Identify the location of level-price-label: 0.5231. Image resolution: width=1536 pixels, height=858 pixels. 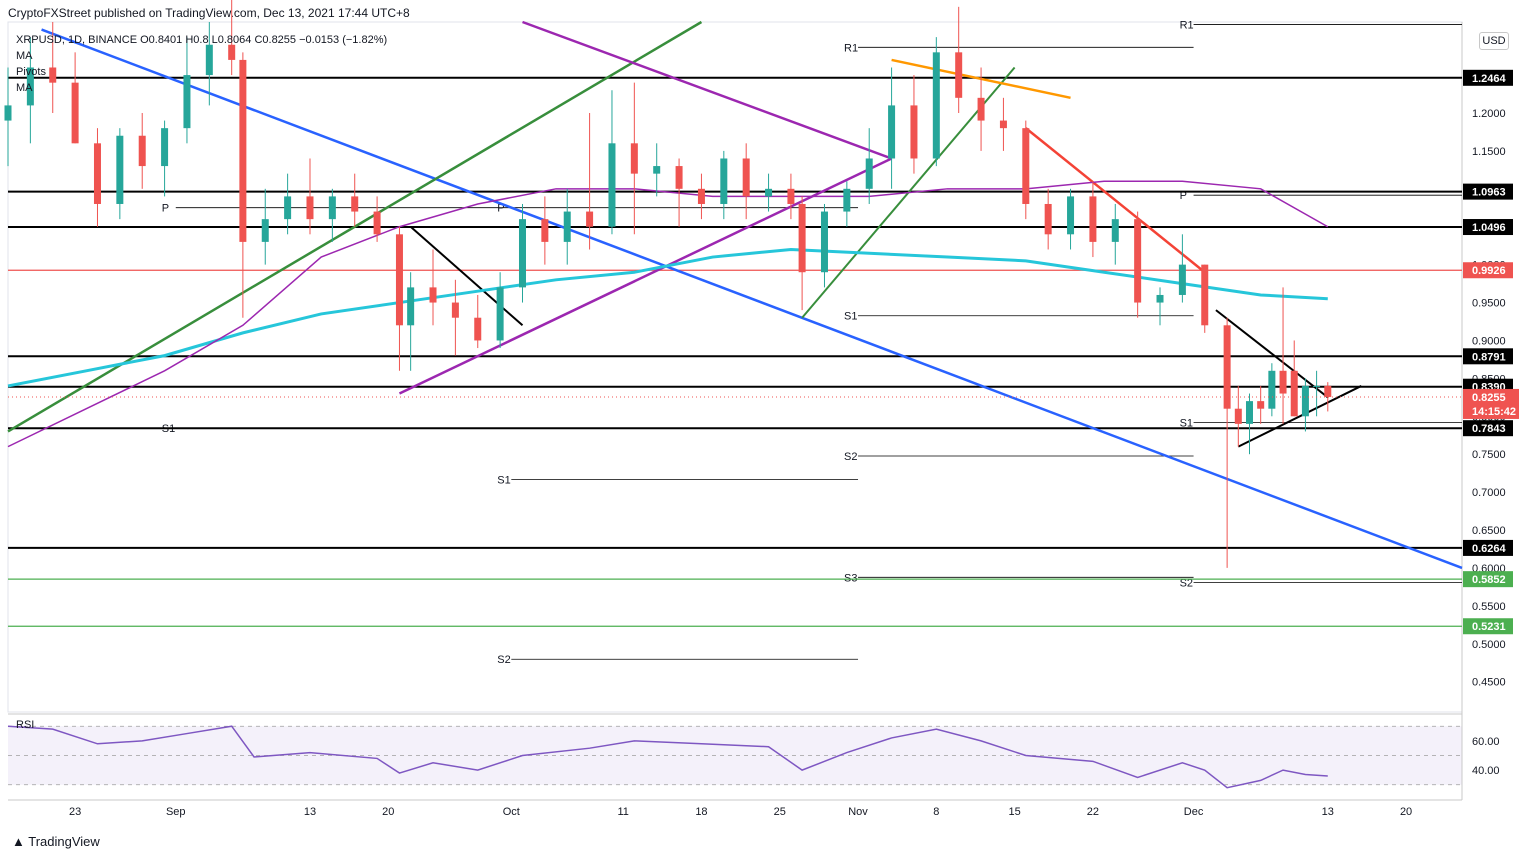
(1489, 627).